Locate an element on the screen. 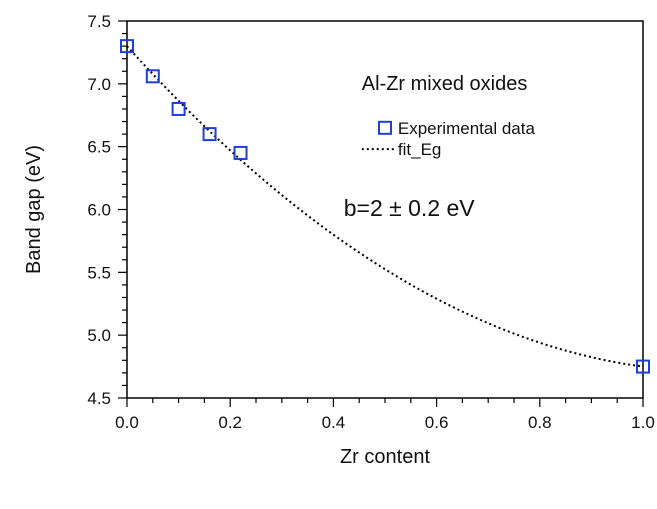  annotation-bowing-parameter: b=2 ± 0.2 eV is located at coordinates (410, 208).